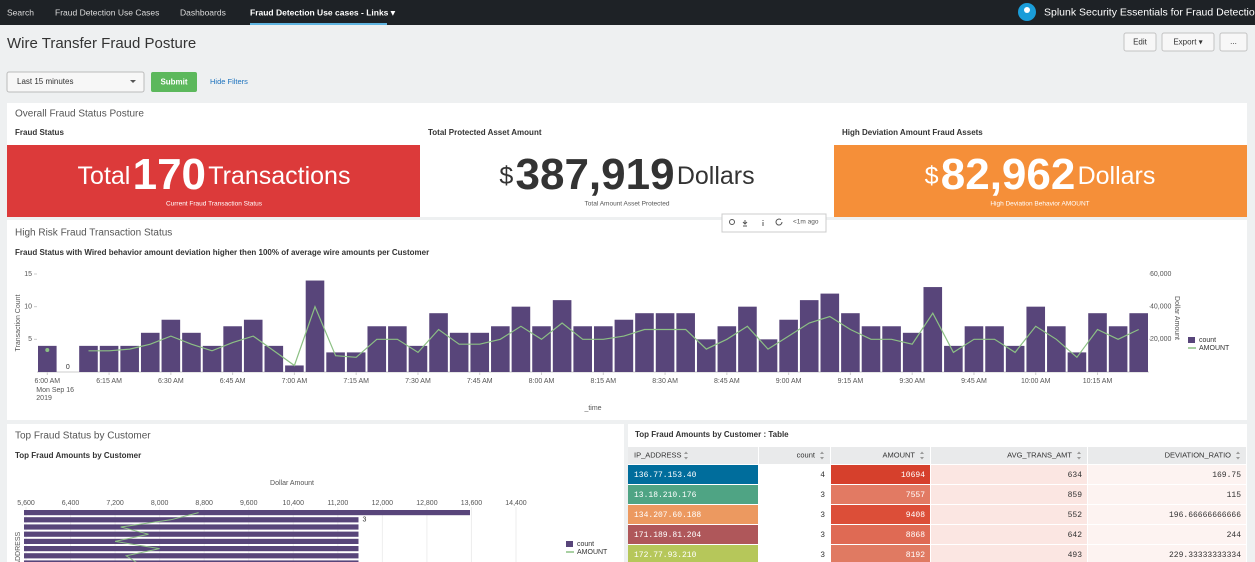 The image size is (1255, 562). What do you see at coordinates (203, 12) in the screenshot?
I see `nav-item: Dashboards` at bounding box center [203, 12].